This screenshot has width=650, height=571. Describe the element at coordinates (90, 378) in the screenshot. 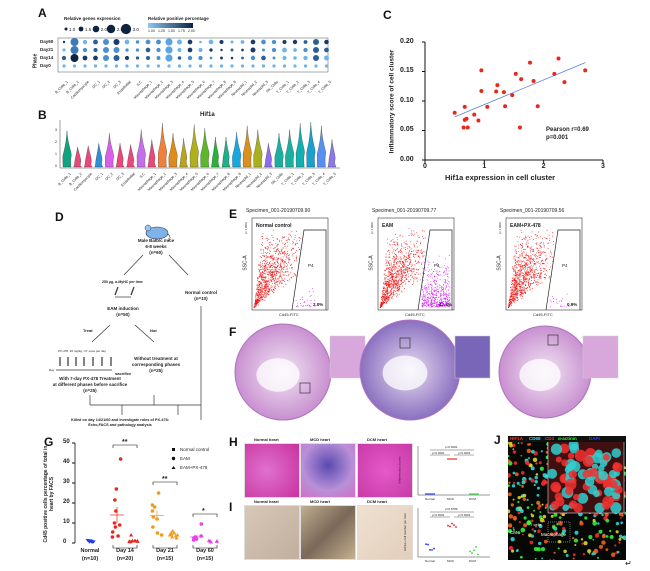

I see `treated-group: With 7-day PX-478 Treatment` at that location.